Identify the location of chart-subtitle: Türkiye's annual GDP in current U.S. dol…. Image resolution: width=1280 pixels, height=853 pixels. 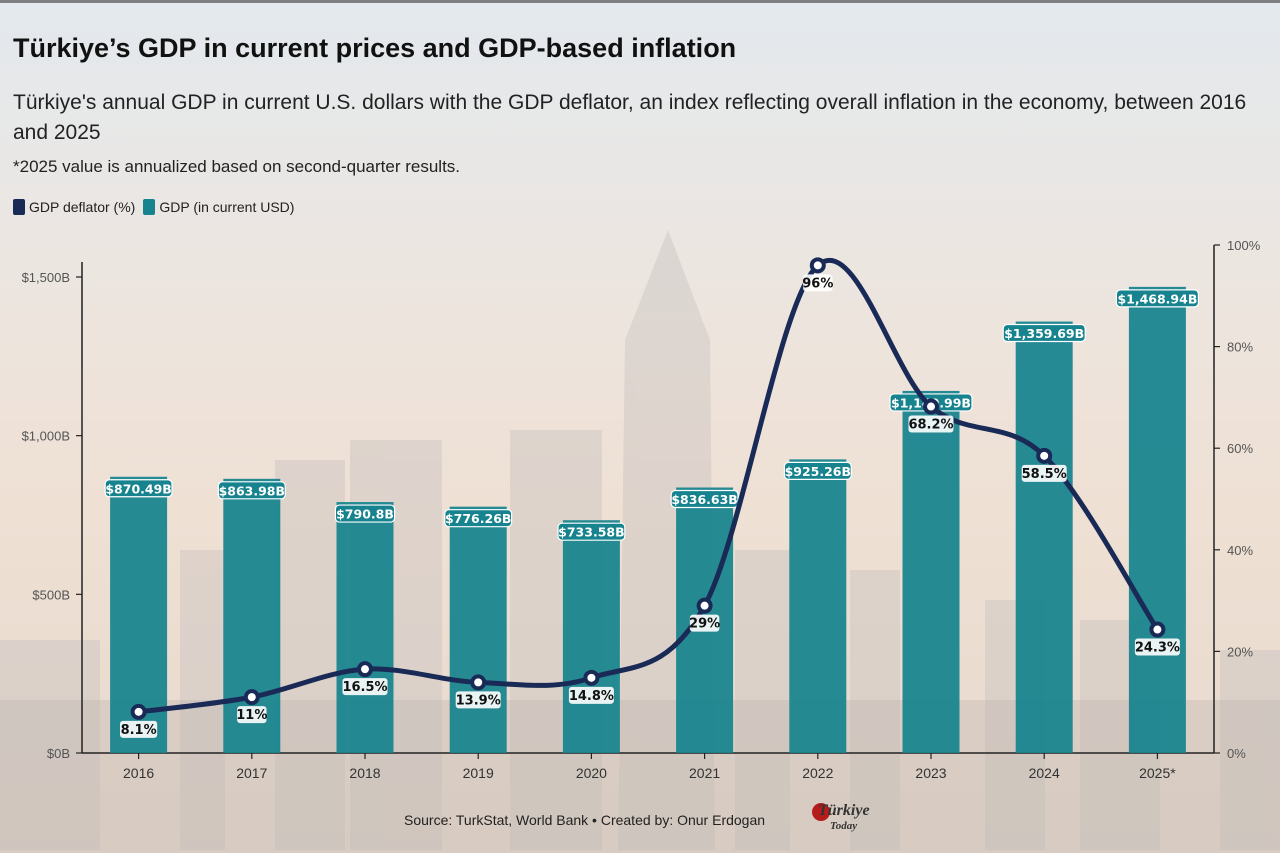
(630, 117).